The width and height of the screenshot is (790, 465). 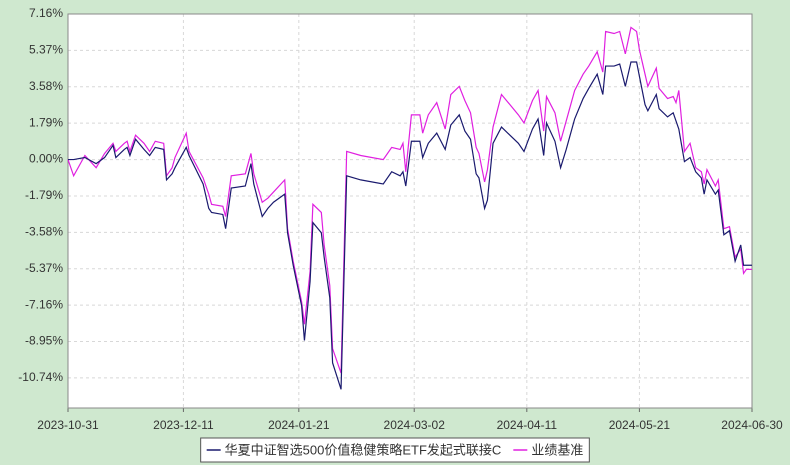 I want to click on y-tick-label: -10.74%, so click(x=40, y=377).